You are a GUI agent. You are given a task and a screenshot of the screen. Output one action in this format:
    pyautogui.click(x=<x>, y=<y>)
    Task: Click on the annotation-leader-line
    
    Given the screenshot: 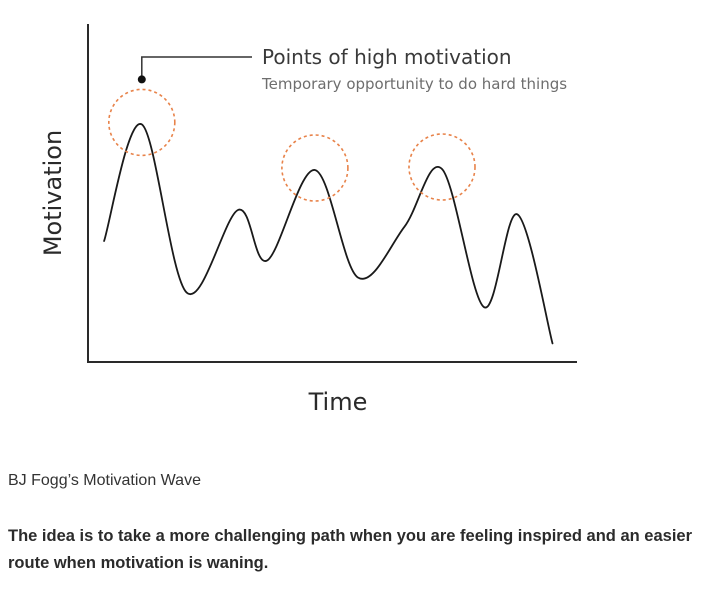 What is the action you would take?
    pyautogui.click(x=196, y=68)
    